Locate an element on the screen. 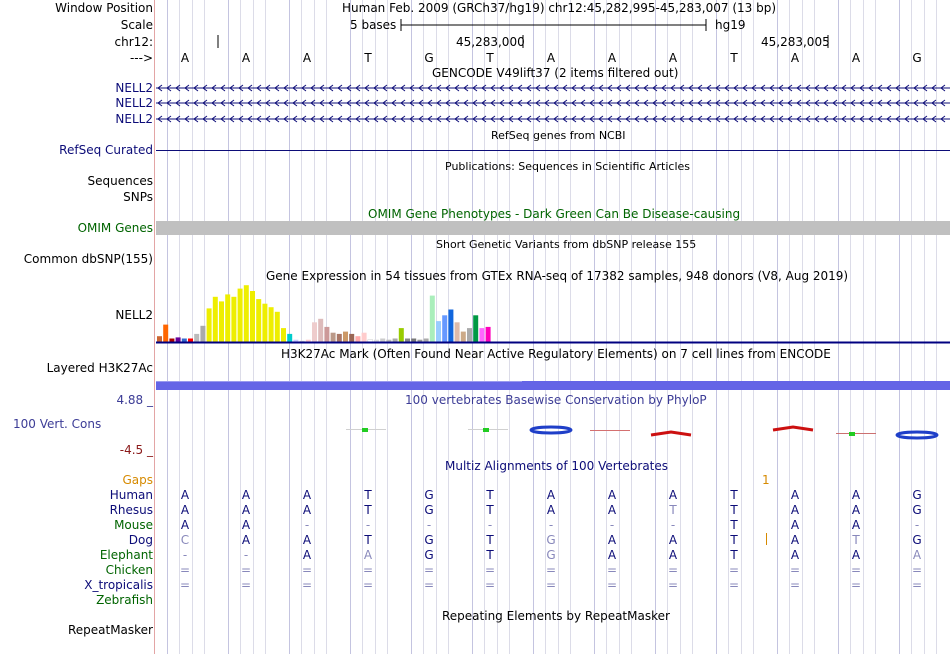 The image size is (950, 654). publications-label-sequences: Sequences is located at coordinates (120, 181).